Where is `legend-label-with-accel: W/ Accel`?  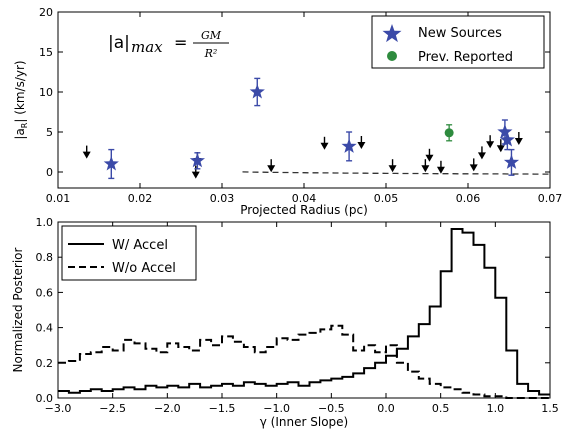 legend-label-with-accel: W/ Accel is located at coordinates (140, 245).